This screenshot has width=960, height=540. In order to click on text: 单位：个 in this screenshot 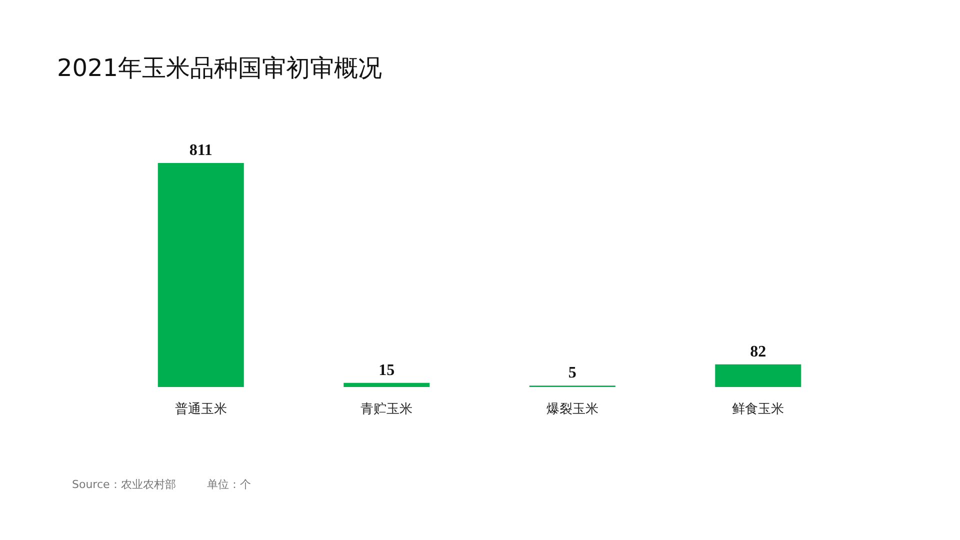, I will do `click(229, 484)`.